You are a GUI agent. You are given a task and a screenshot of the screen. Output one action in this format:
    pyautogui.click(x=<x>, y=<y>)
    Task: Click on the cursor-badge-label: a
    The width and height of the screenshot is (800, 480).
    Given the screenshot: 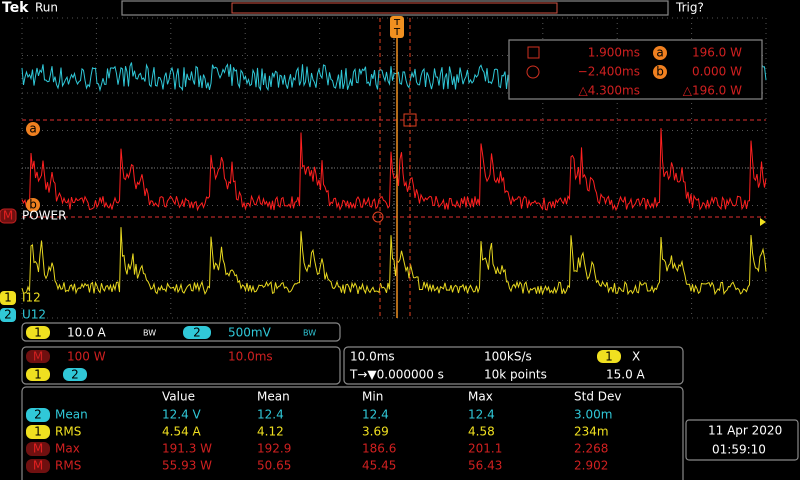 What is the action you would take?
    pyautogui.click(x=659, y=53)
    